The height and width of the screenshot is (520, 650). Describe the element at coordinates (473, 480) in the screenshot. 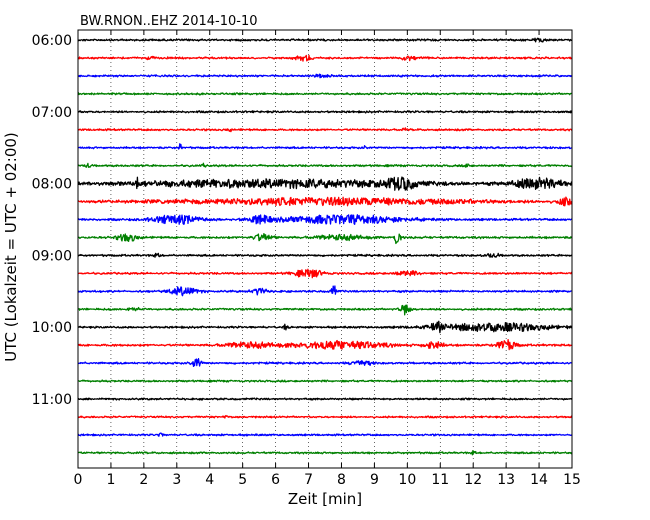

I see `x-tick-label: 12` at that location.